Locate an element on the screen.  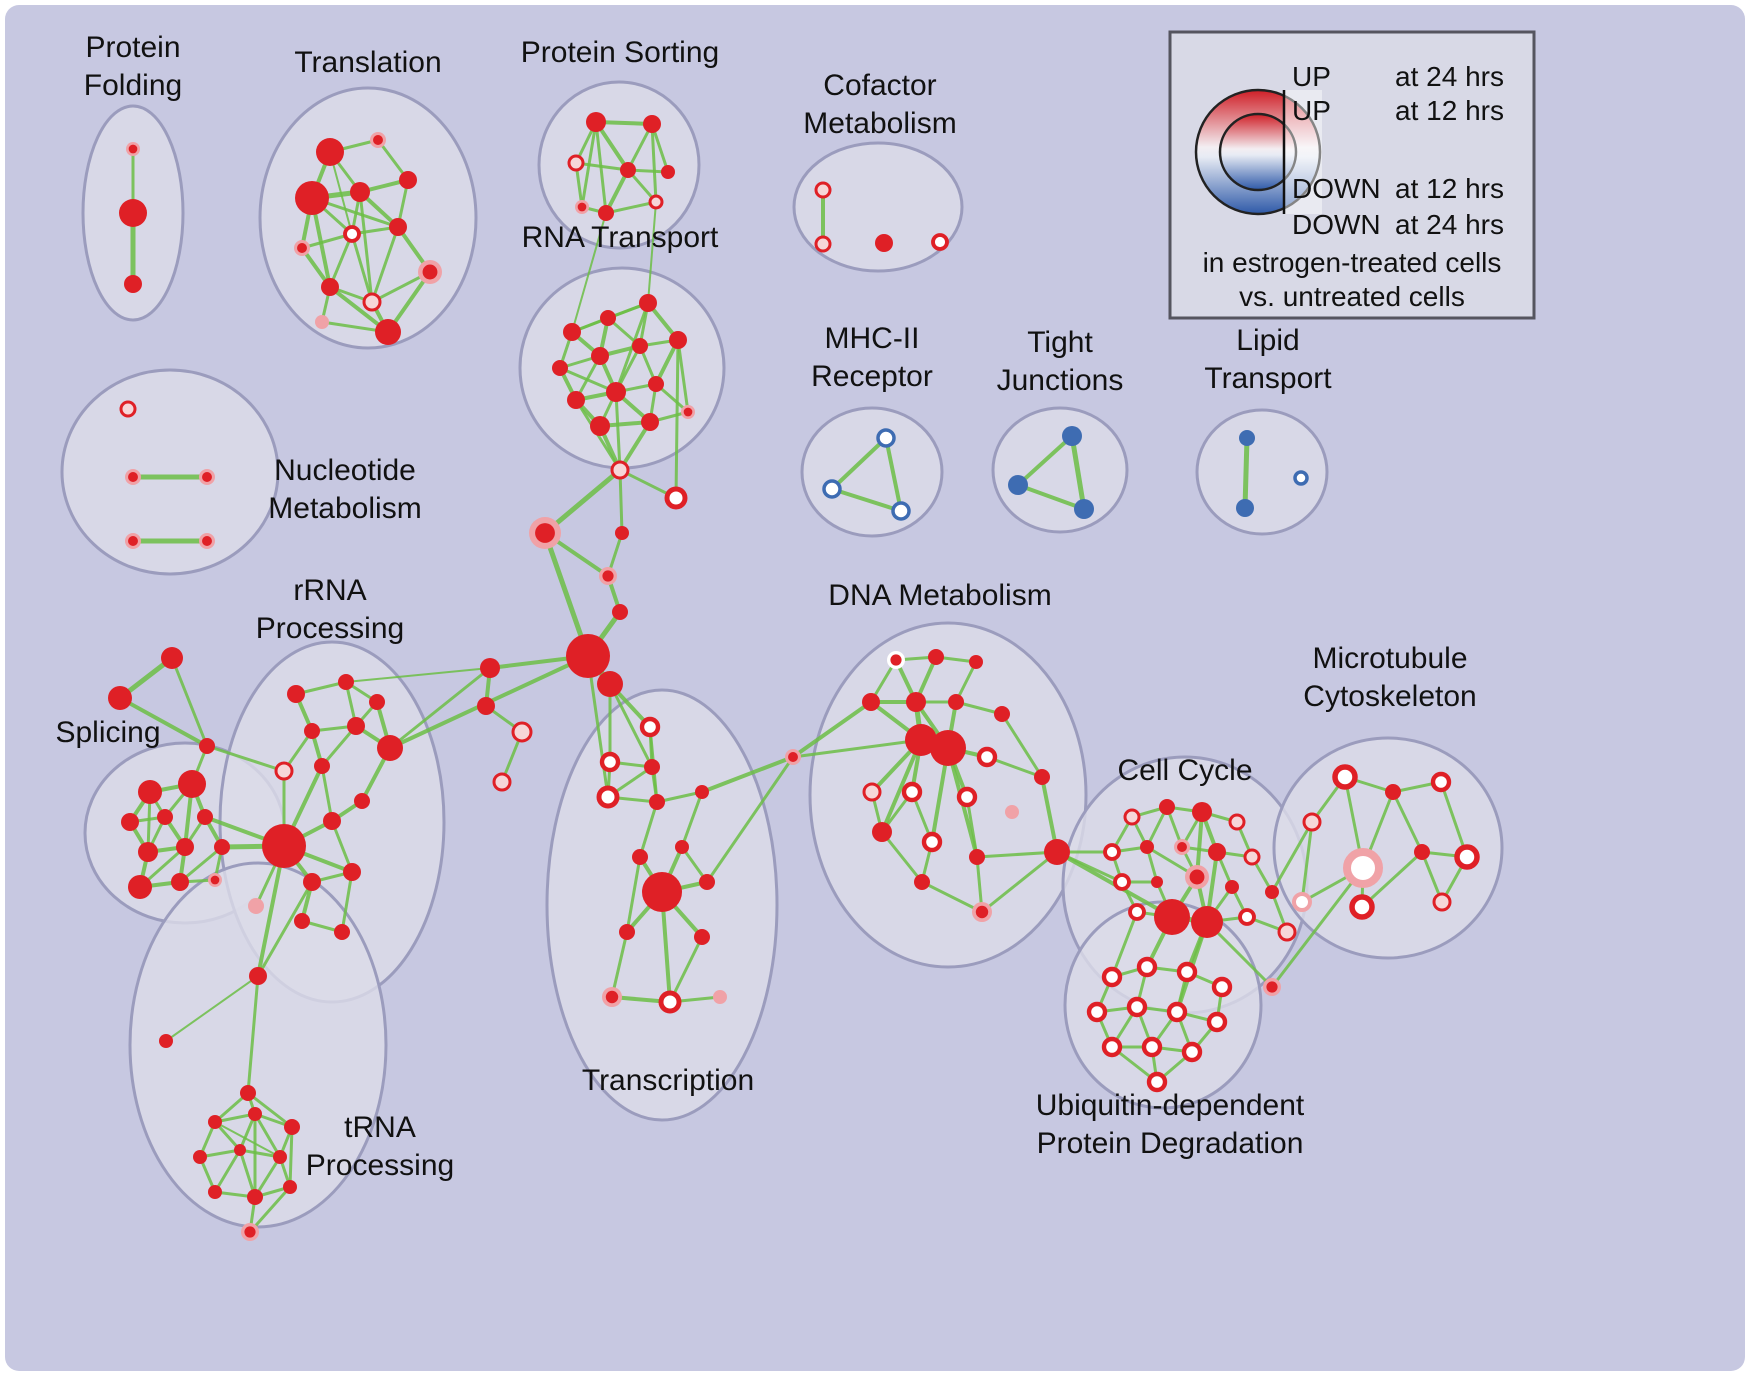
node-rt3 is located at coordinates (648, 303).